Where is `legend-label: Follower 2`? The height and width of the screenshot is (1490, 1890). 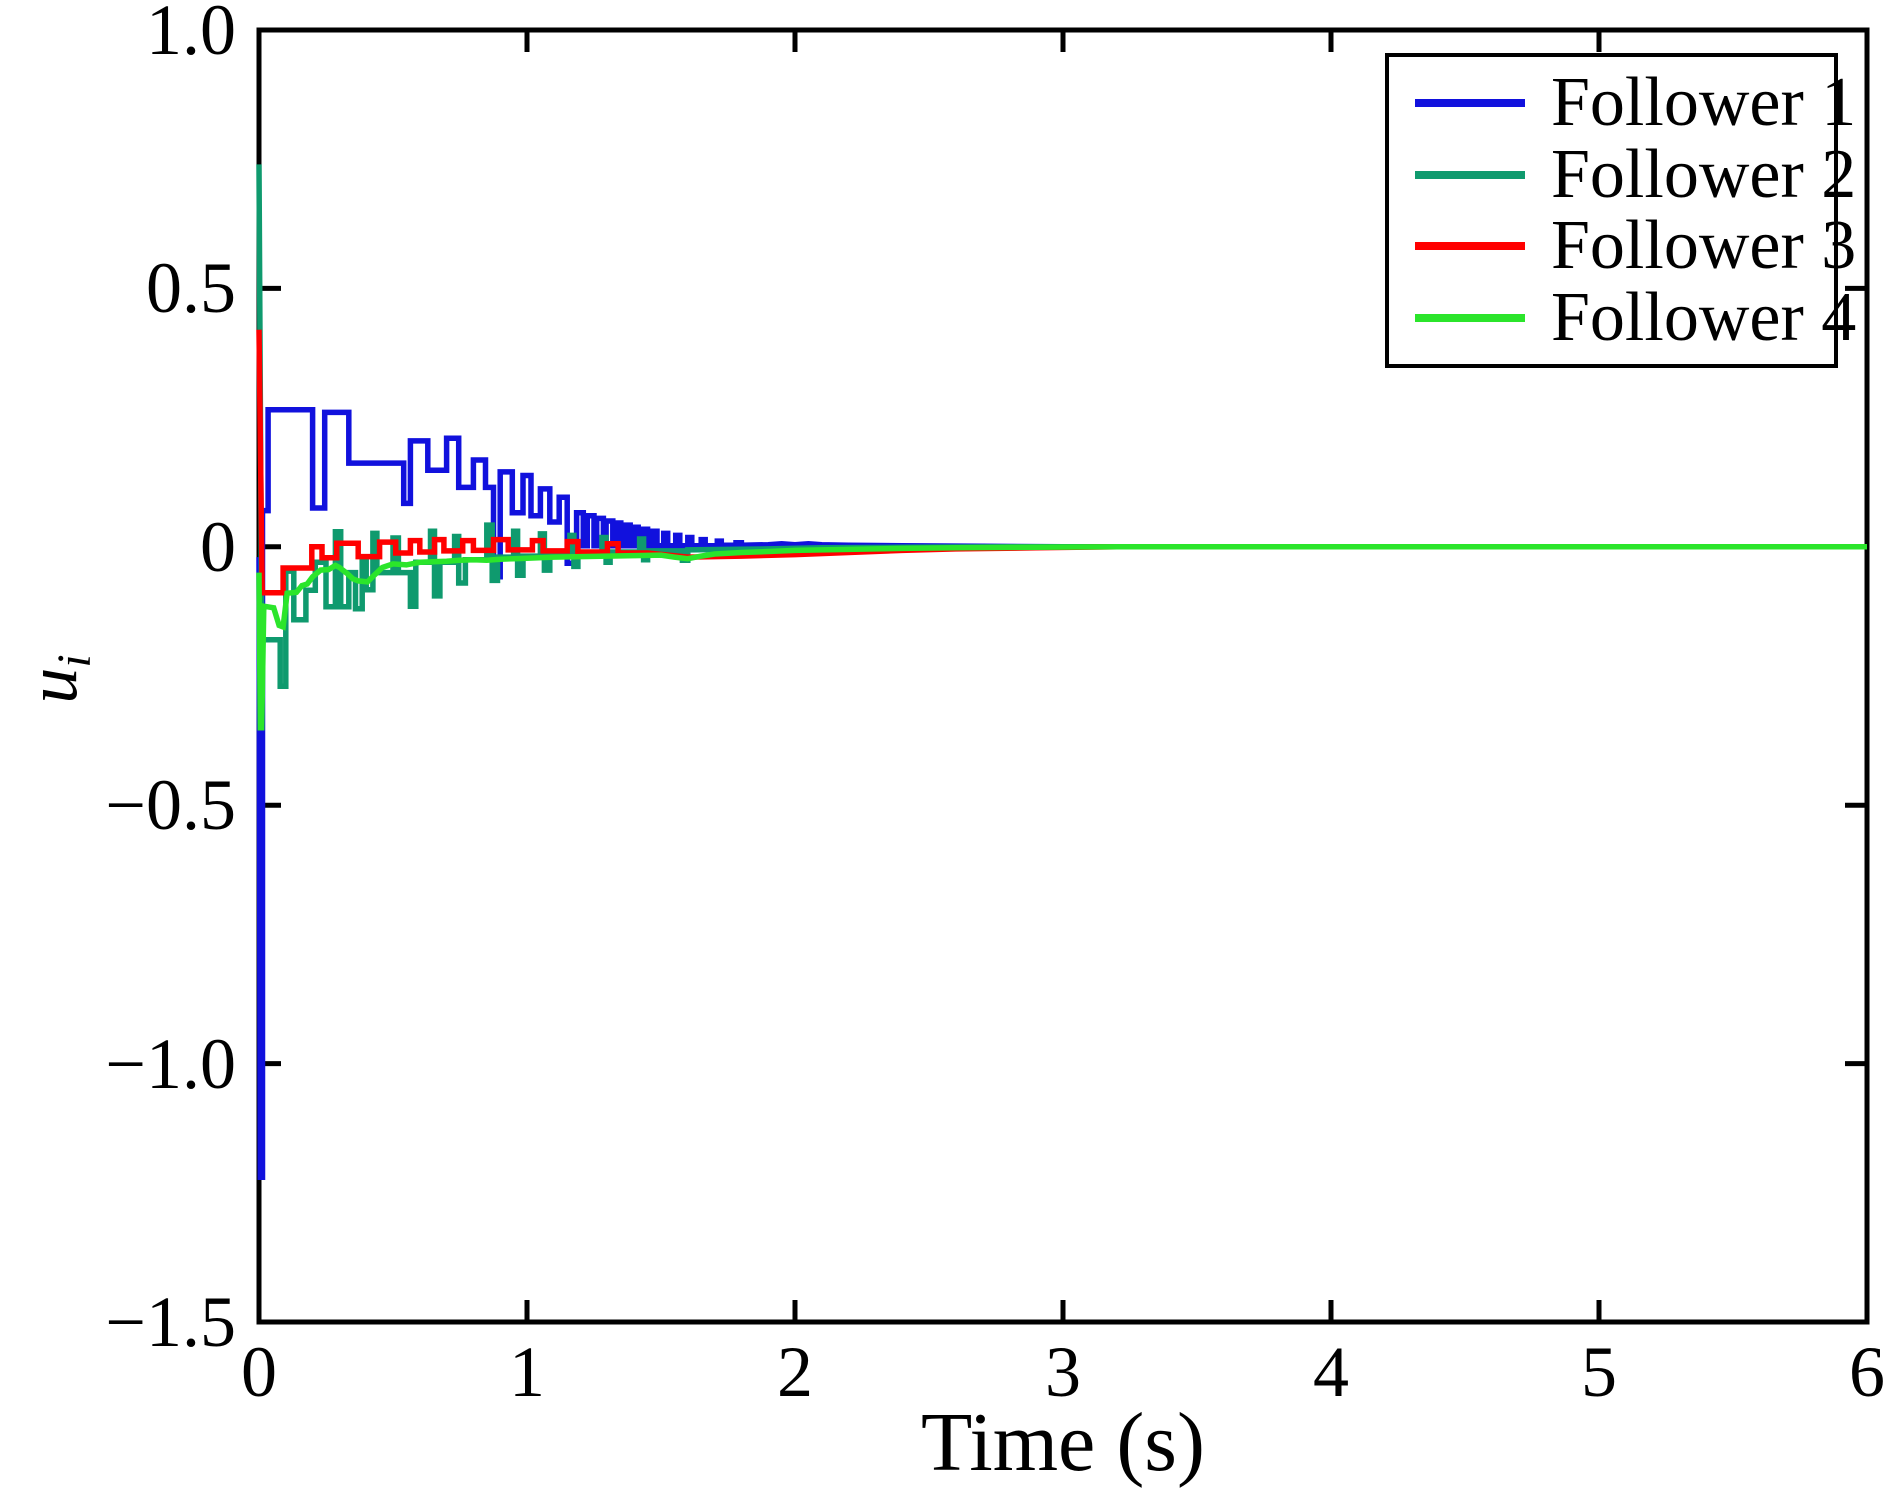
legend-label: Follower 2 is located at coordinates (1704, 174).